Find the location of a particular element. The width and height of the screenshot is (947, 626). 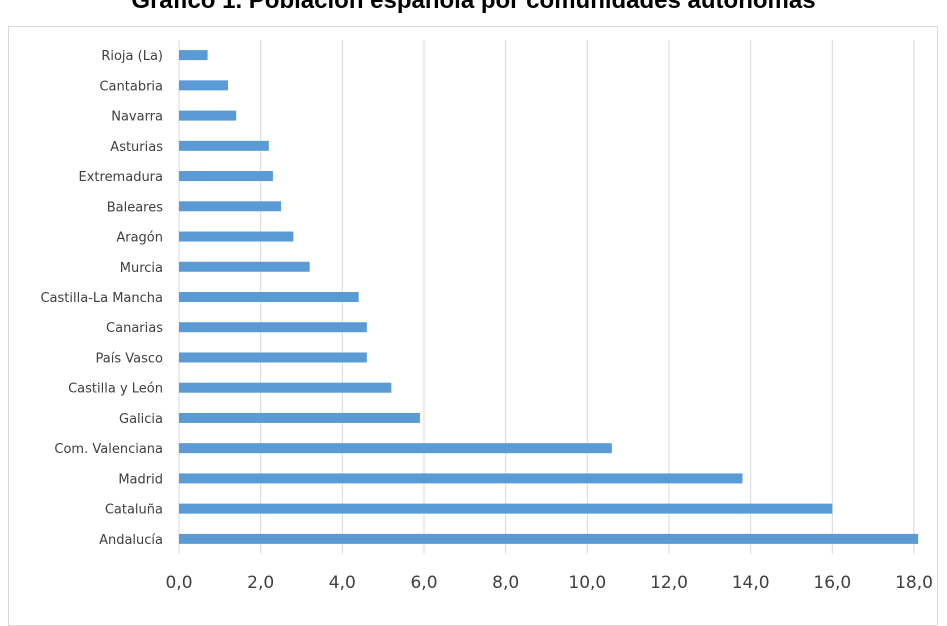

category-label: Andalucía is located at coordinates (131, 540).